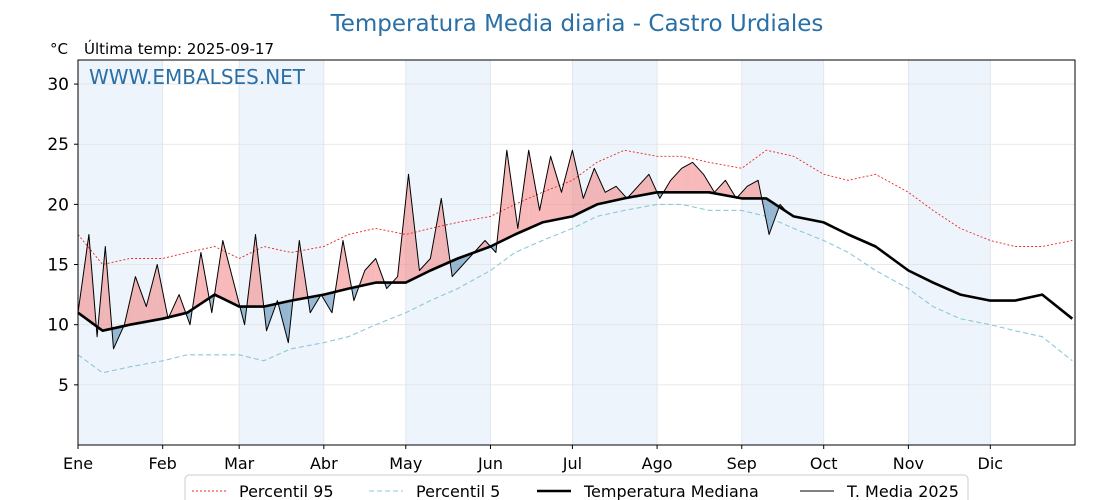  What do you see at coordinates (239, 463) in the screenshot?
I see `x-tick-label: Mar` at bounding box center [239, 463].